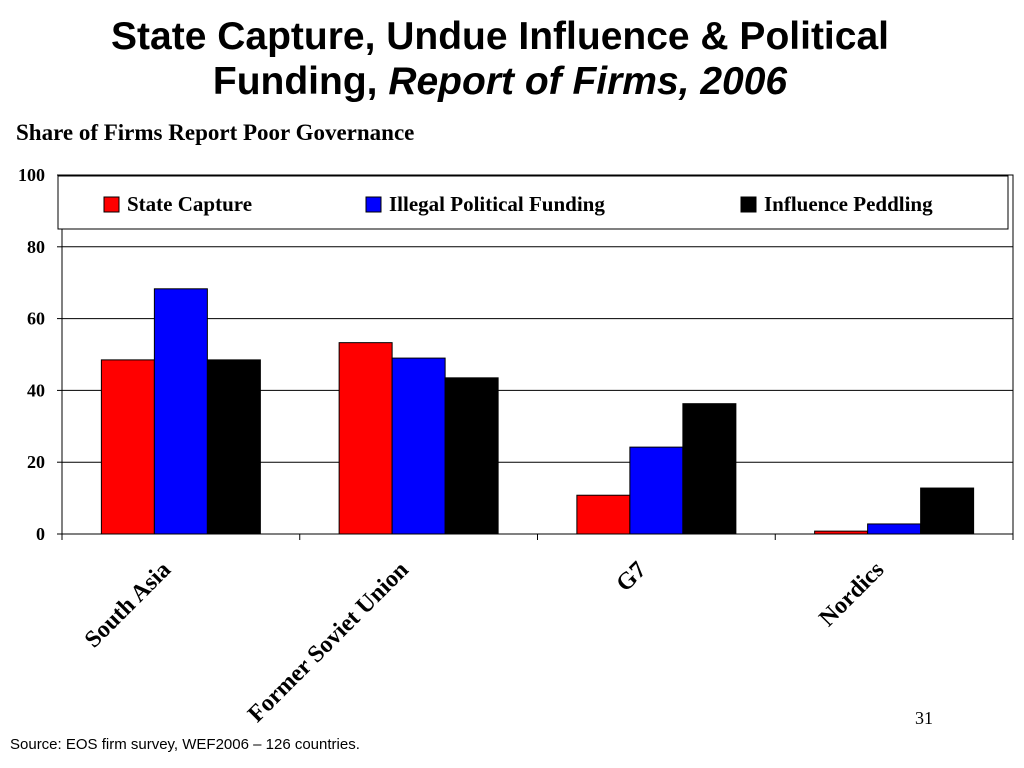 This screenshot has height=768, width=1024. Describe the element at coordinates (31, 175) in the screenshot. I see `y-tick-label: 100` at that location.